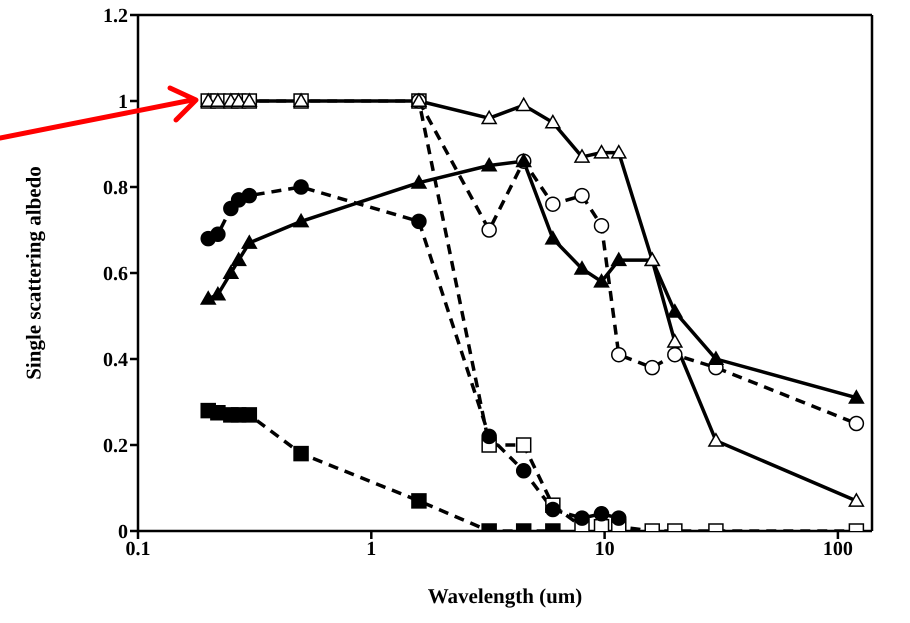 This screenshot has height=623, width=910. What do you see at coordinates (123, 532) in the screenshot?
I see `y-tick-label: 0` at bounding box center [123, 532].